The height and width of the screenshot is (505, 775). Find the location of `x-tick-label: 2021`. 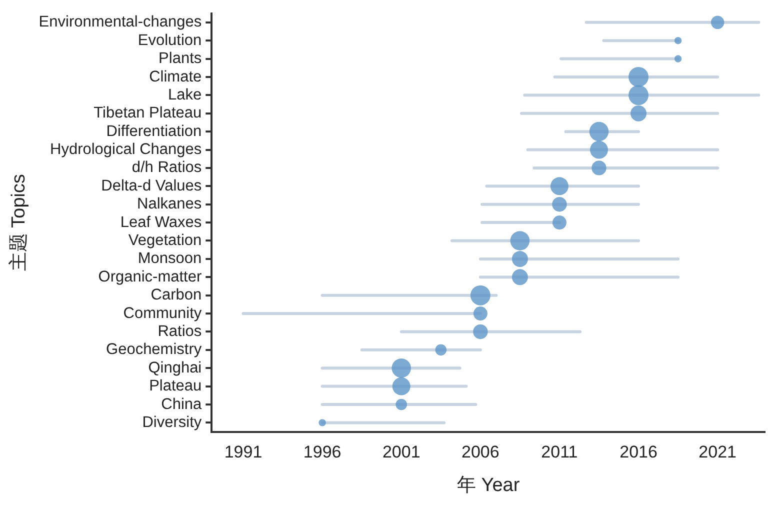

x-tick-label: 2021 is located at coordinates (717, 452).